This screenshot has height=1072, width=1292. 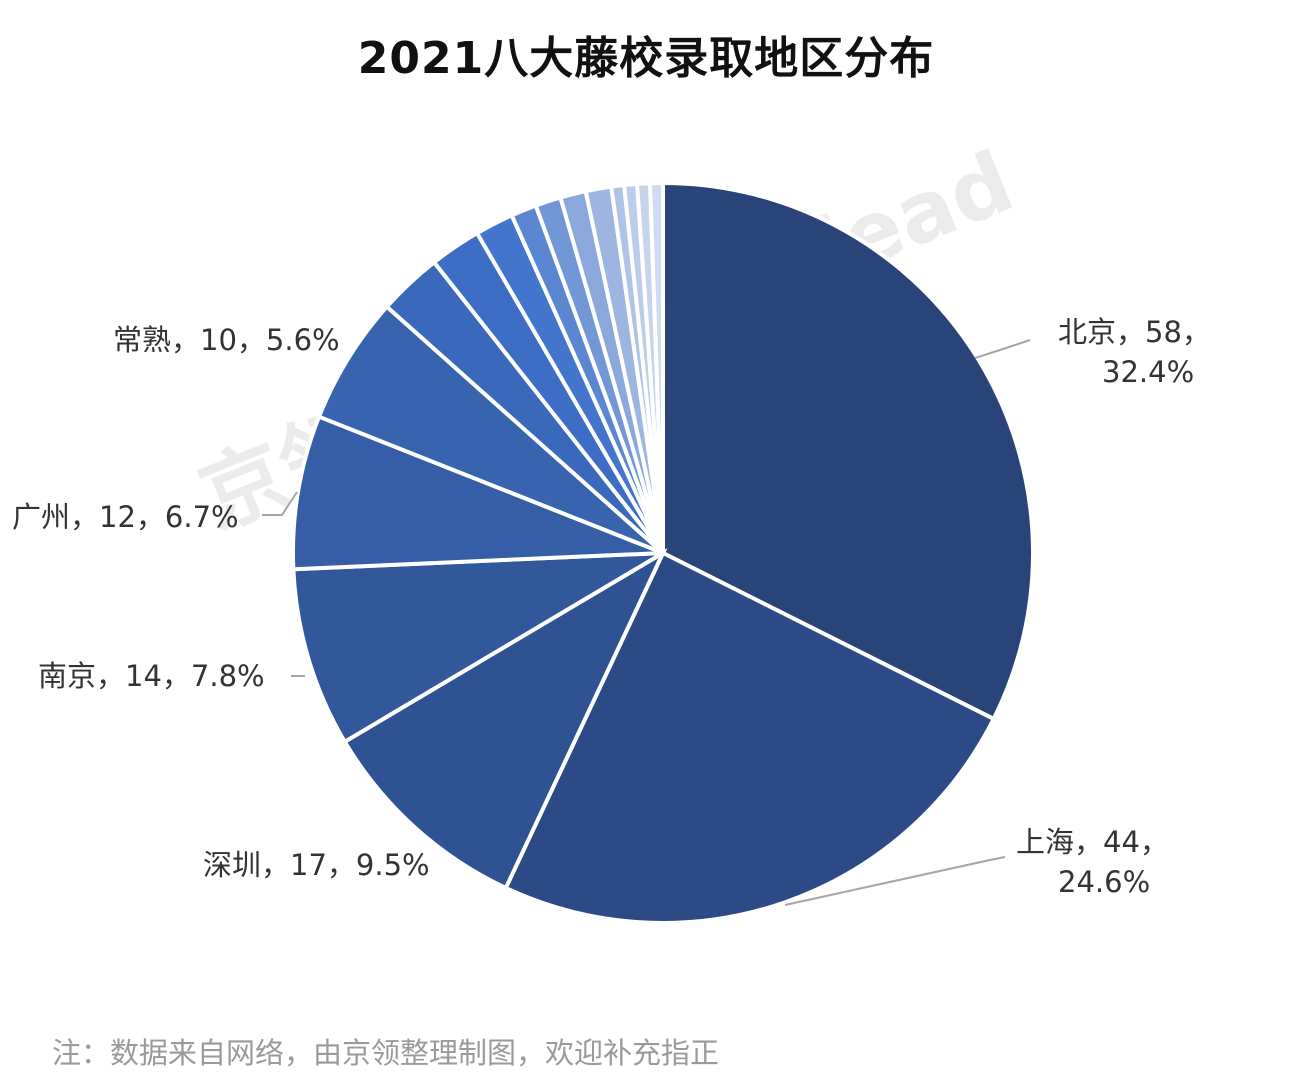 I want to click on chart-title: 2021八大藤校录取地区分布, so click(x=646, y=58).